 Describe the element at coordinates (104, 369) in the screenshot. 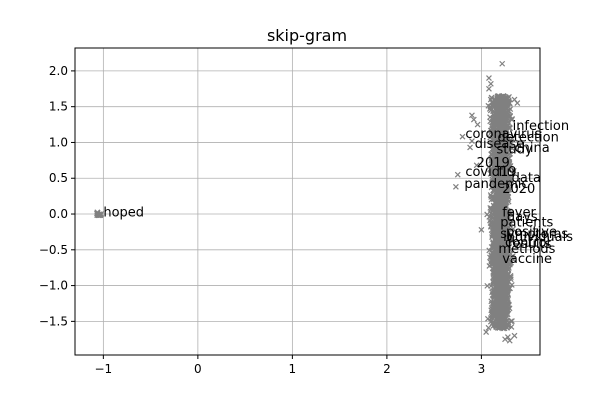

I see `x-tick-label: −1` at that location.